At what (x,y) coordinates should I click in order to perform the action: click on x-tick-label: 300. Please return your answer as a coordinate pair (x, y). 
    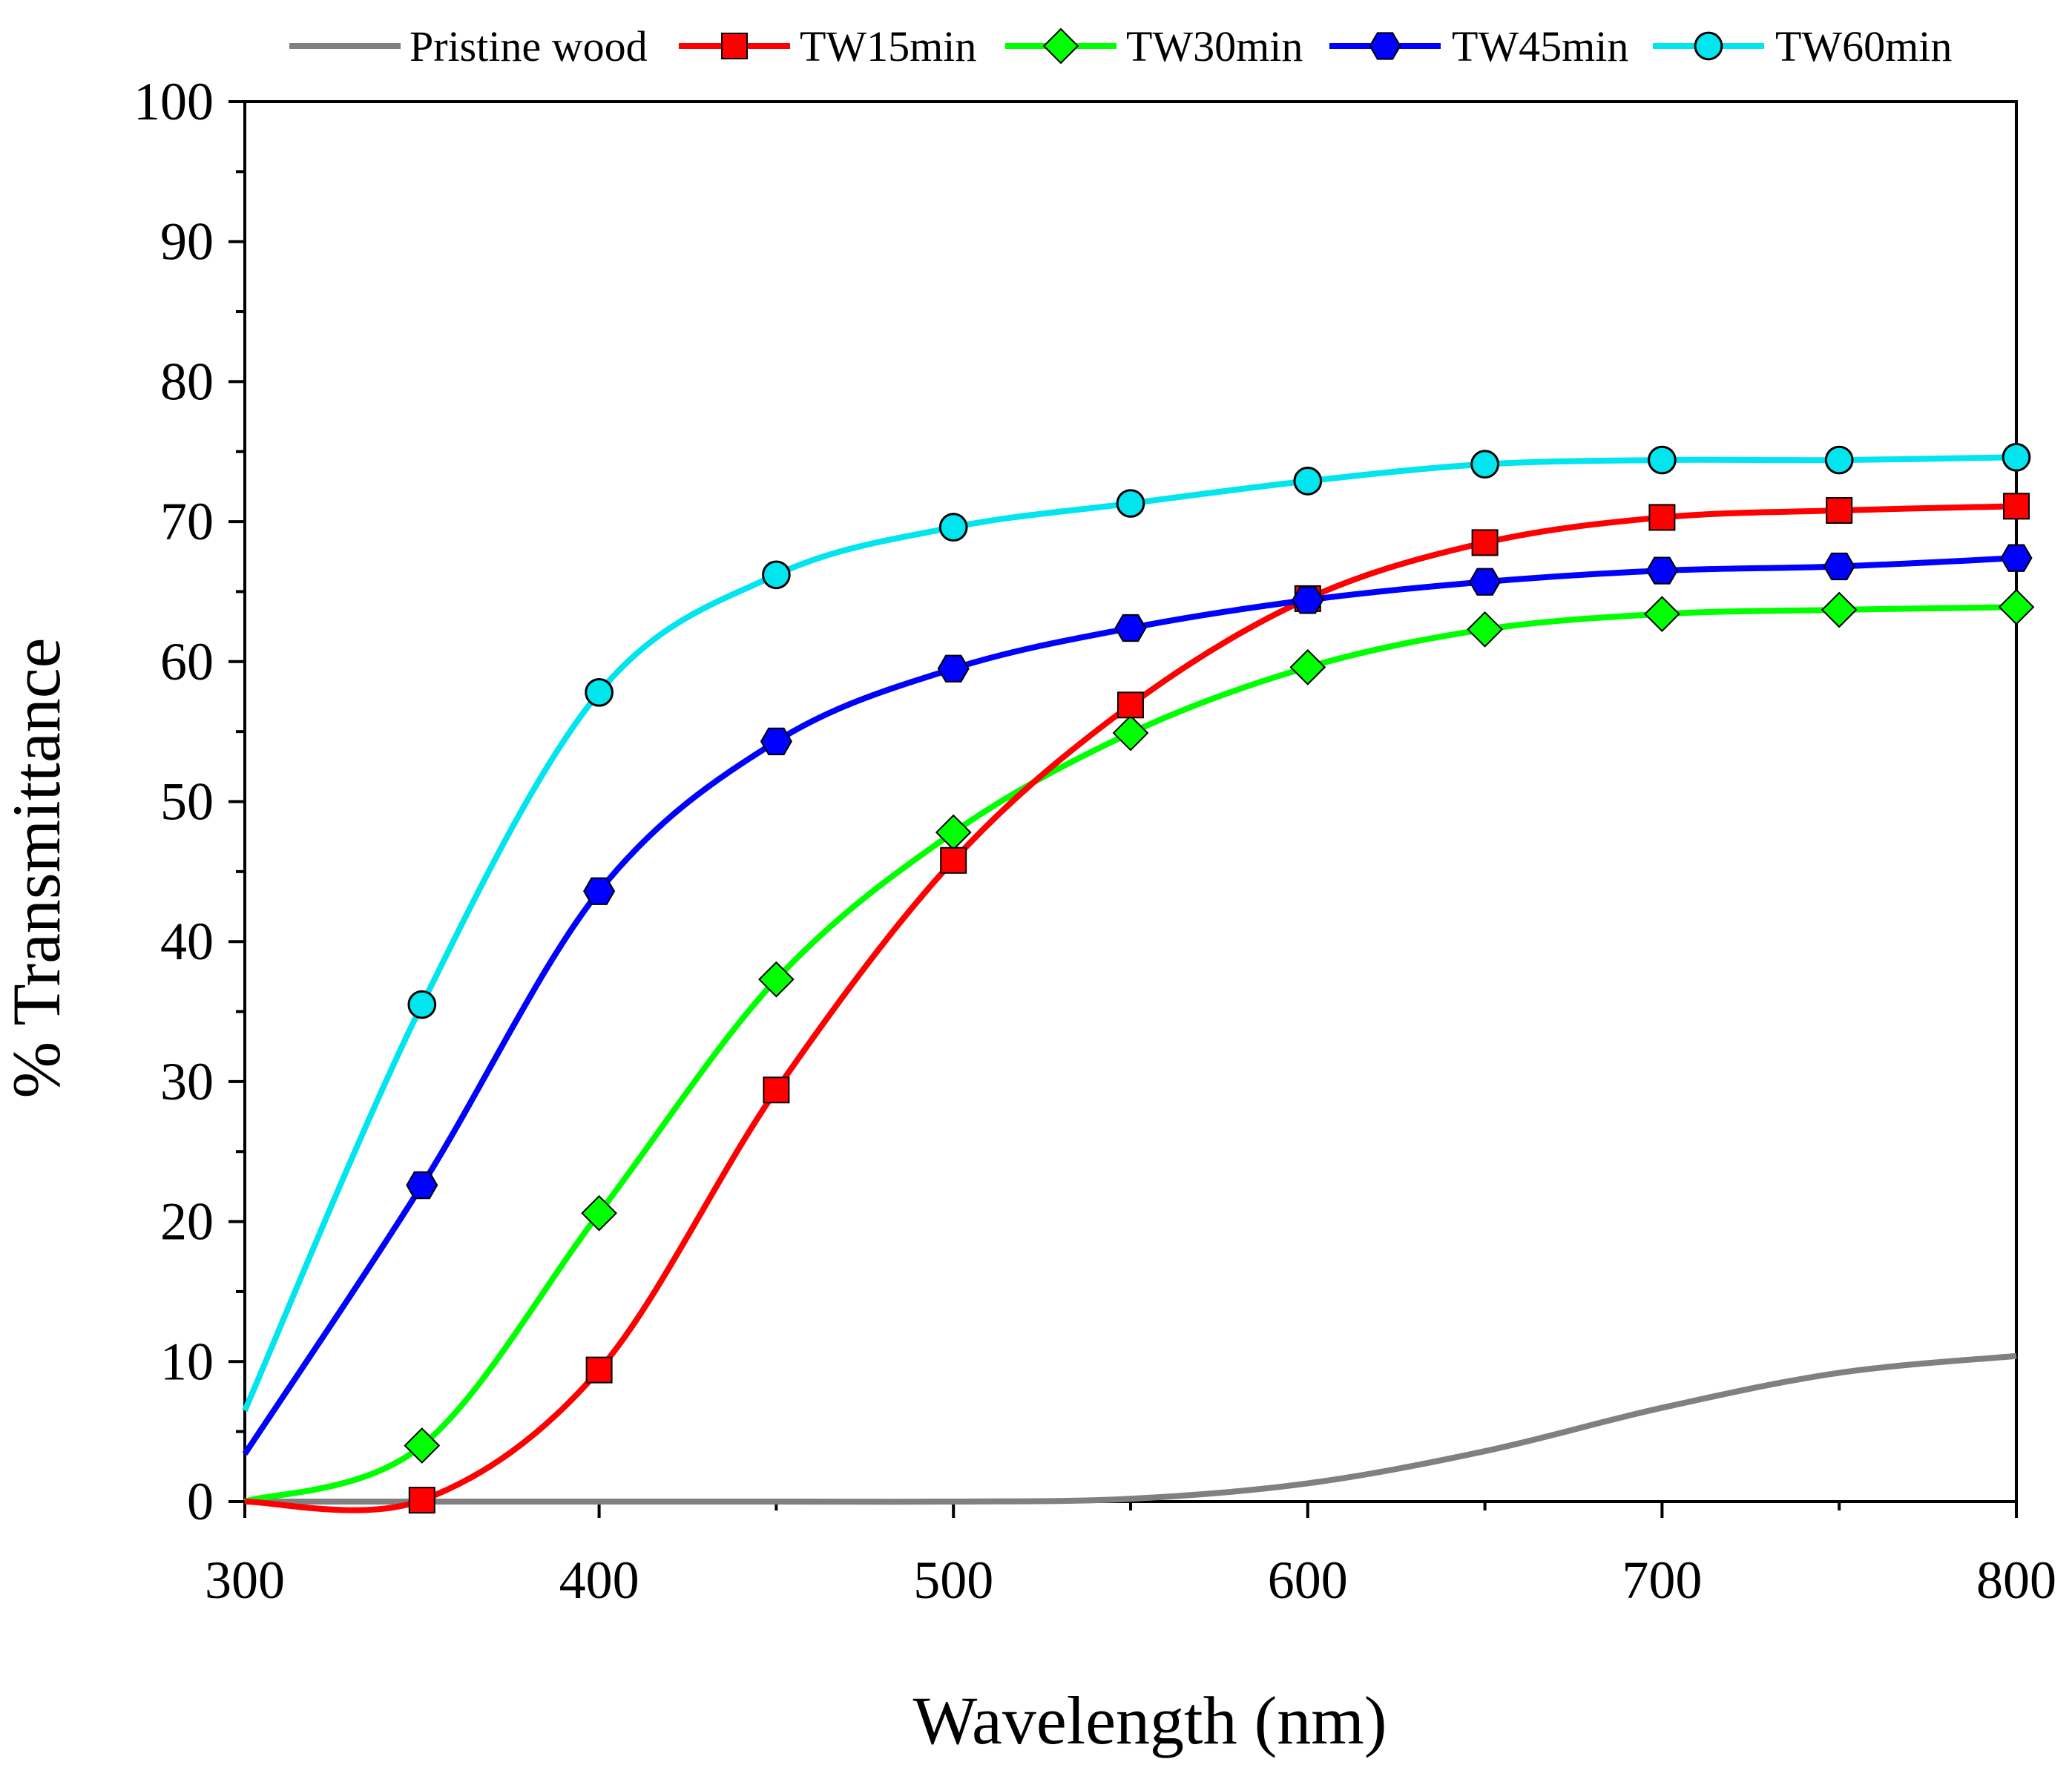
    Looking at the image, I should click on (245, 1580).